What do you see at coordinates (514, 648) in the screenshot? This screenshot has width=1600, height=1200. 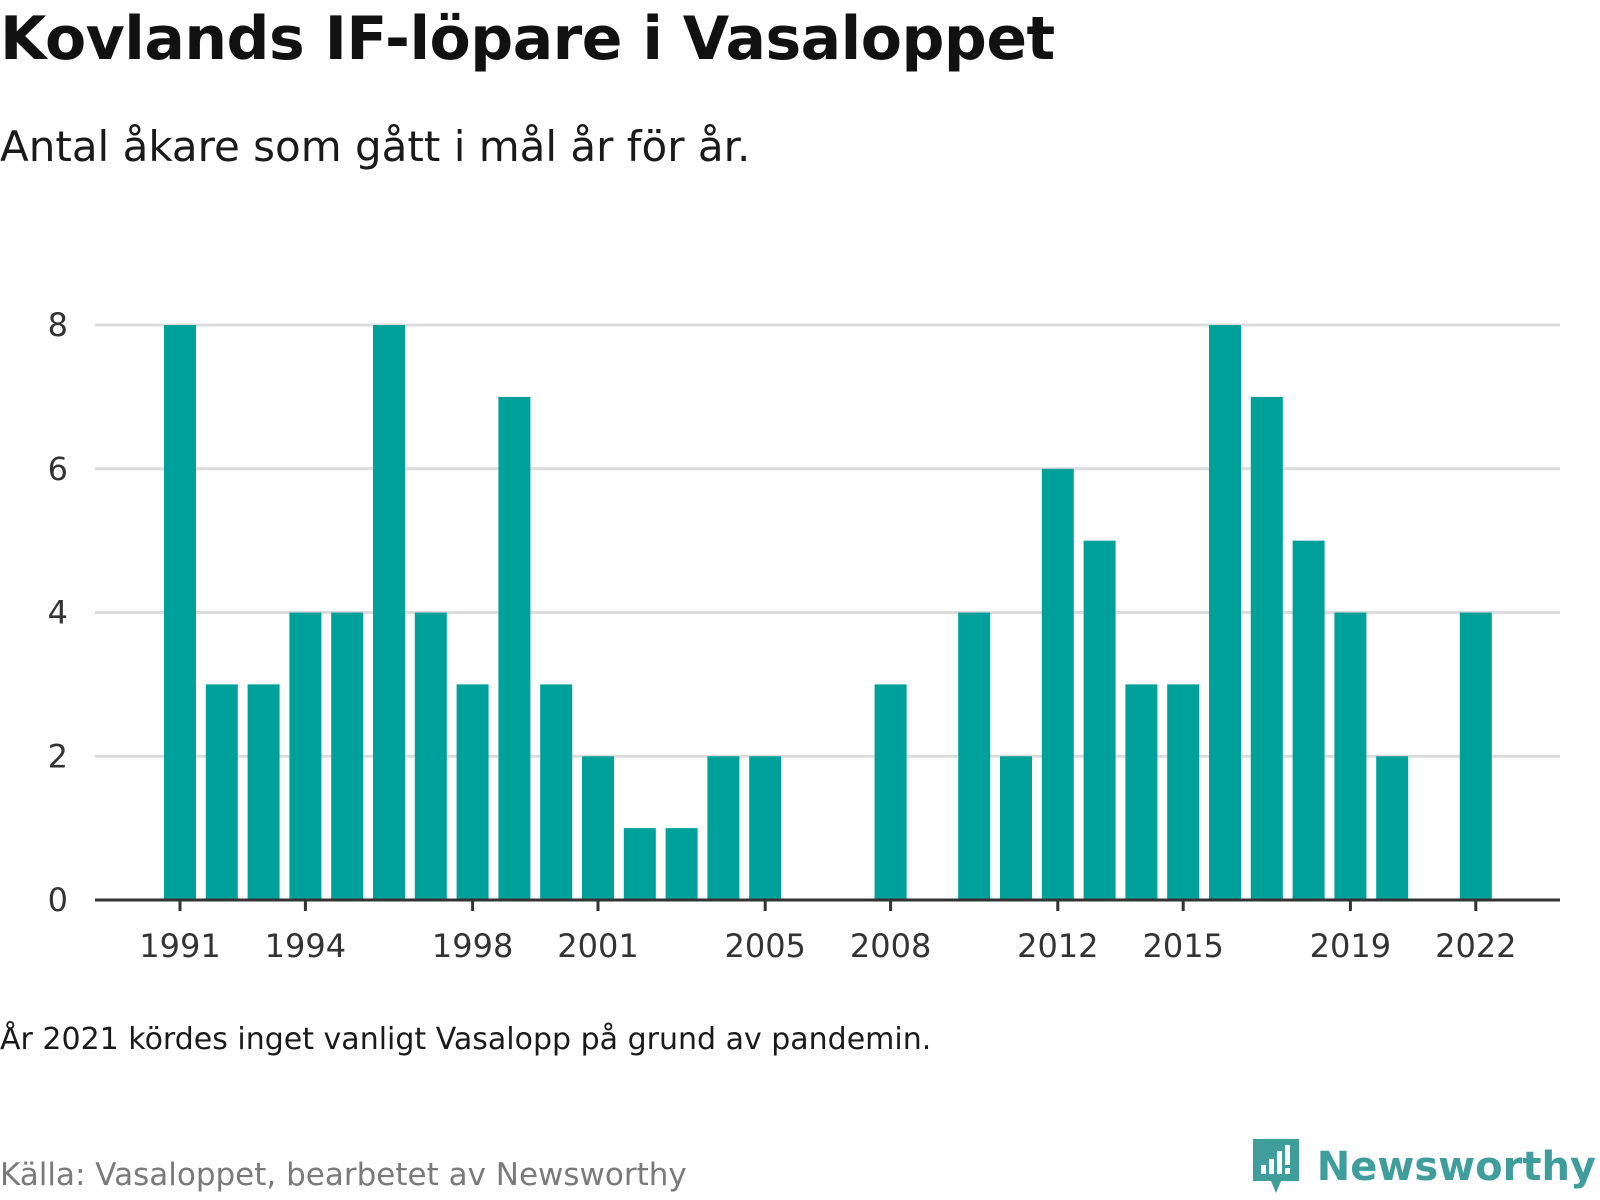 I see `bar-1999` at bounding box center [514, 648].